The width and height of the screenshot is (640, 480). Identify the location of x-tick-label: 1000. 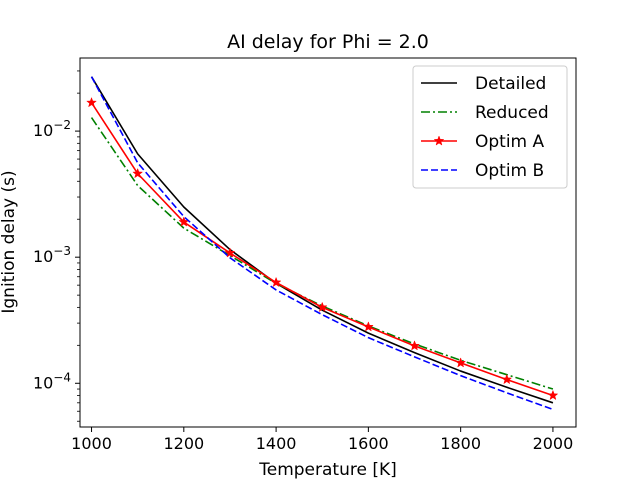
(91, 443).